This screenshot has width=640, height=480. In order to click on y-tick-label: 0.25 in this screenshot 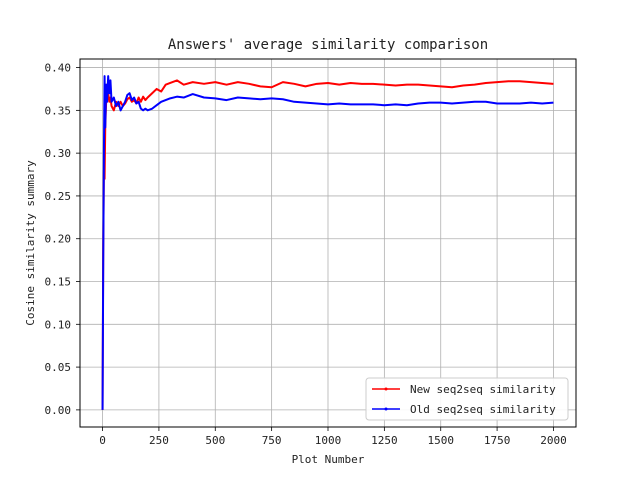, I will do `click(58, 196)`.